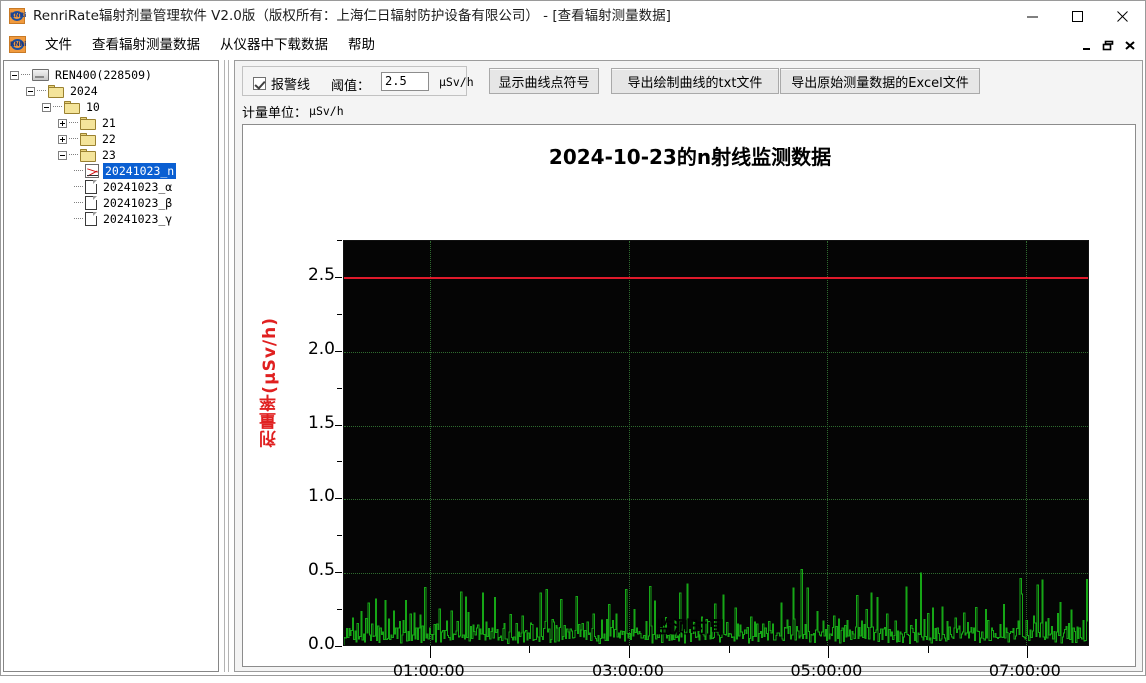  Describe the element at coordinates (544, 81) in the screenshot. I see `show-curve-symbols-button: 显示曲线点符号` at that location.